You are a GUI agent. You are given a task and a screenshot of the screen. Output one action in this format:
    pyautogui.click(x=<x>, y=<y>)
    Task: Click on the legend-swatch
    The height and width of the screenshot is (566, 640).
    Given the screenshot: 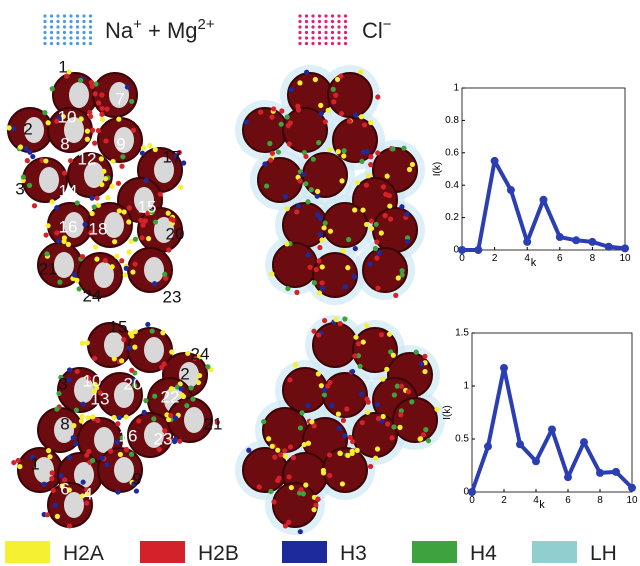 What is the action you would take?
    pyautogui.click(x=554, y=552)
    